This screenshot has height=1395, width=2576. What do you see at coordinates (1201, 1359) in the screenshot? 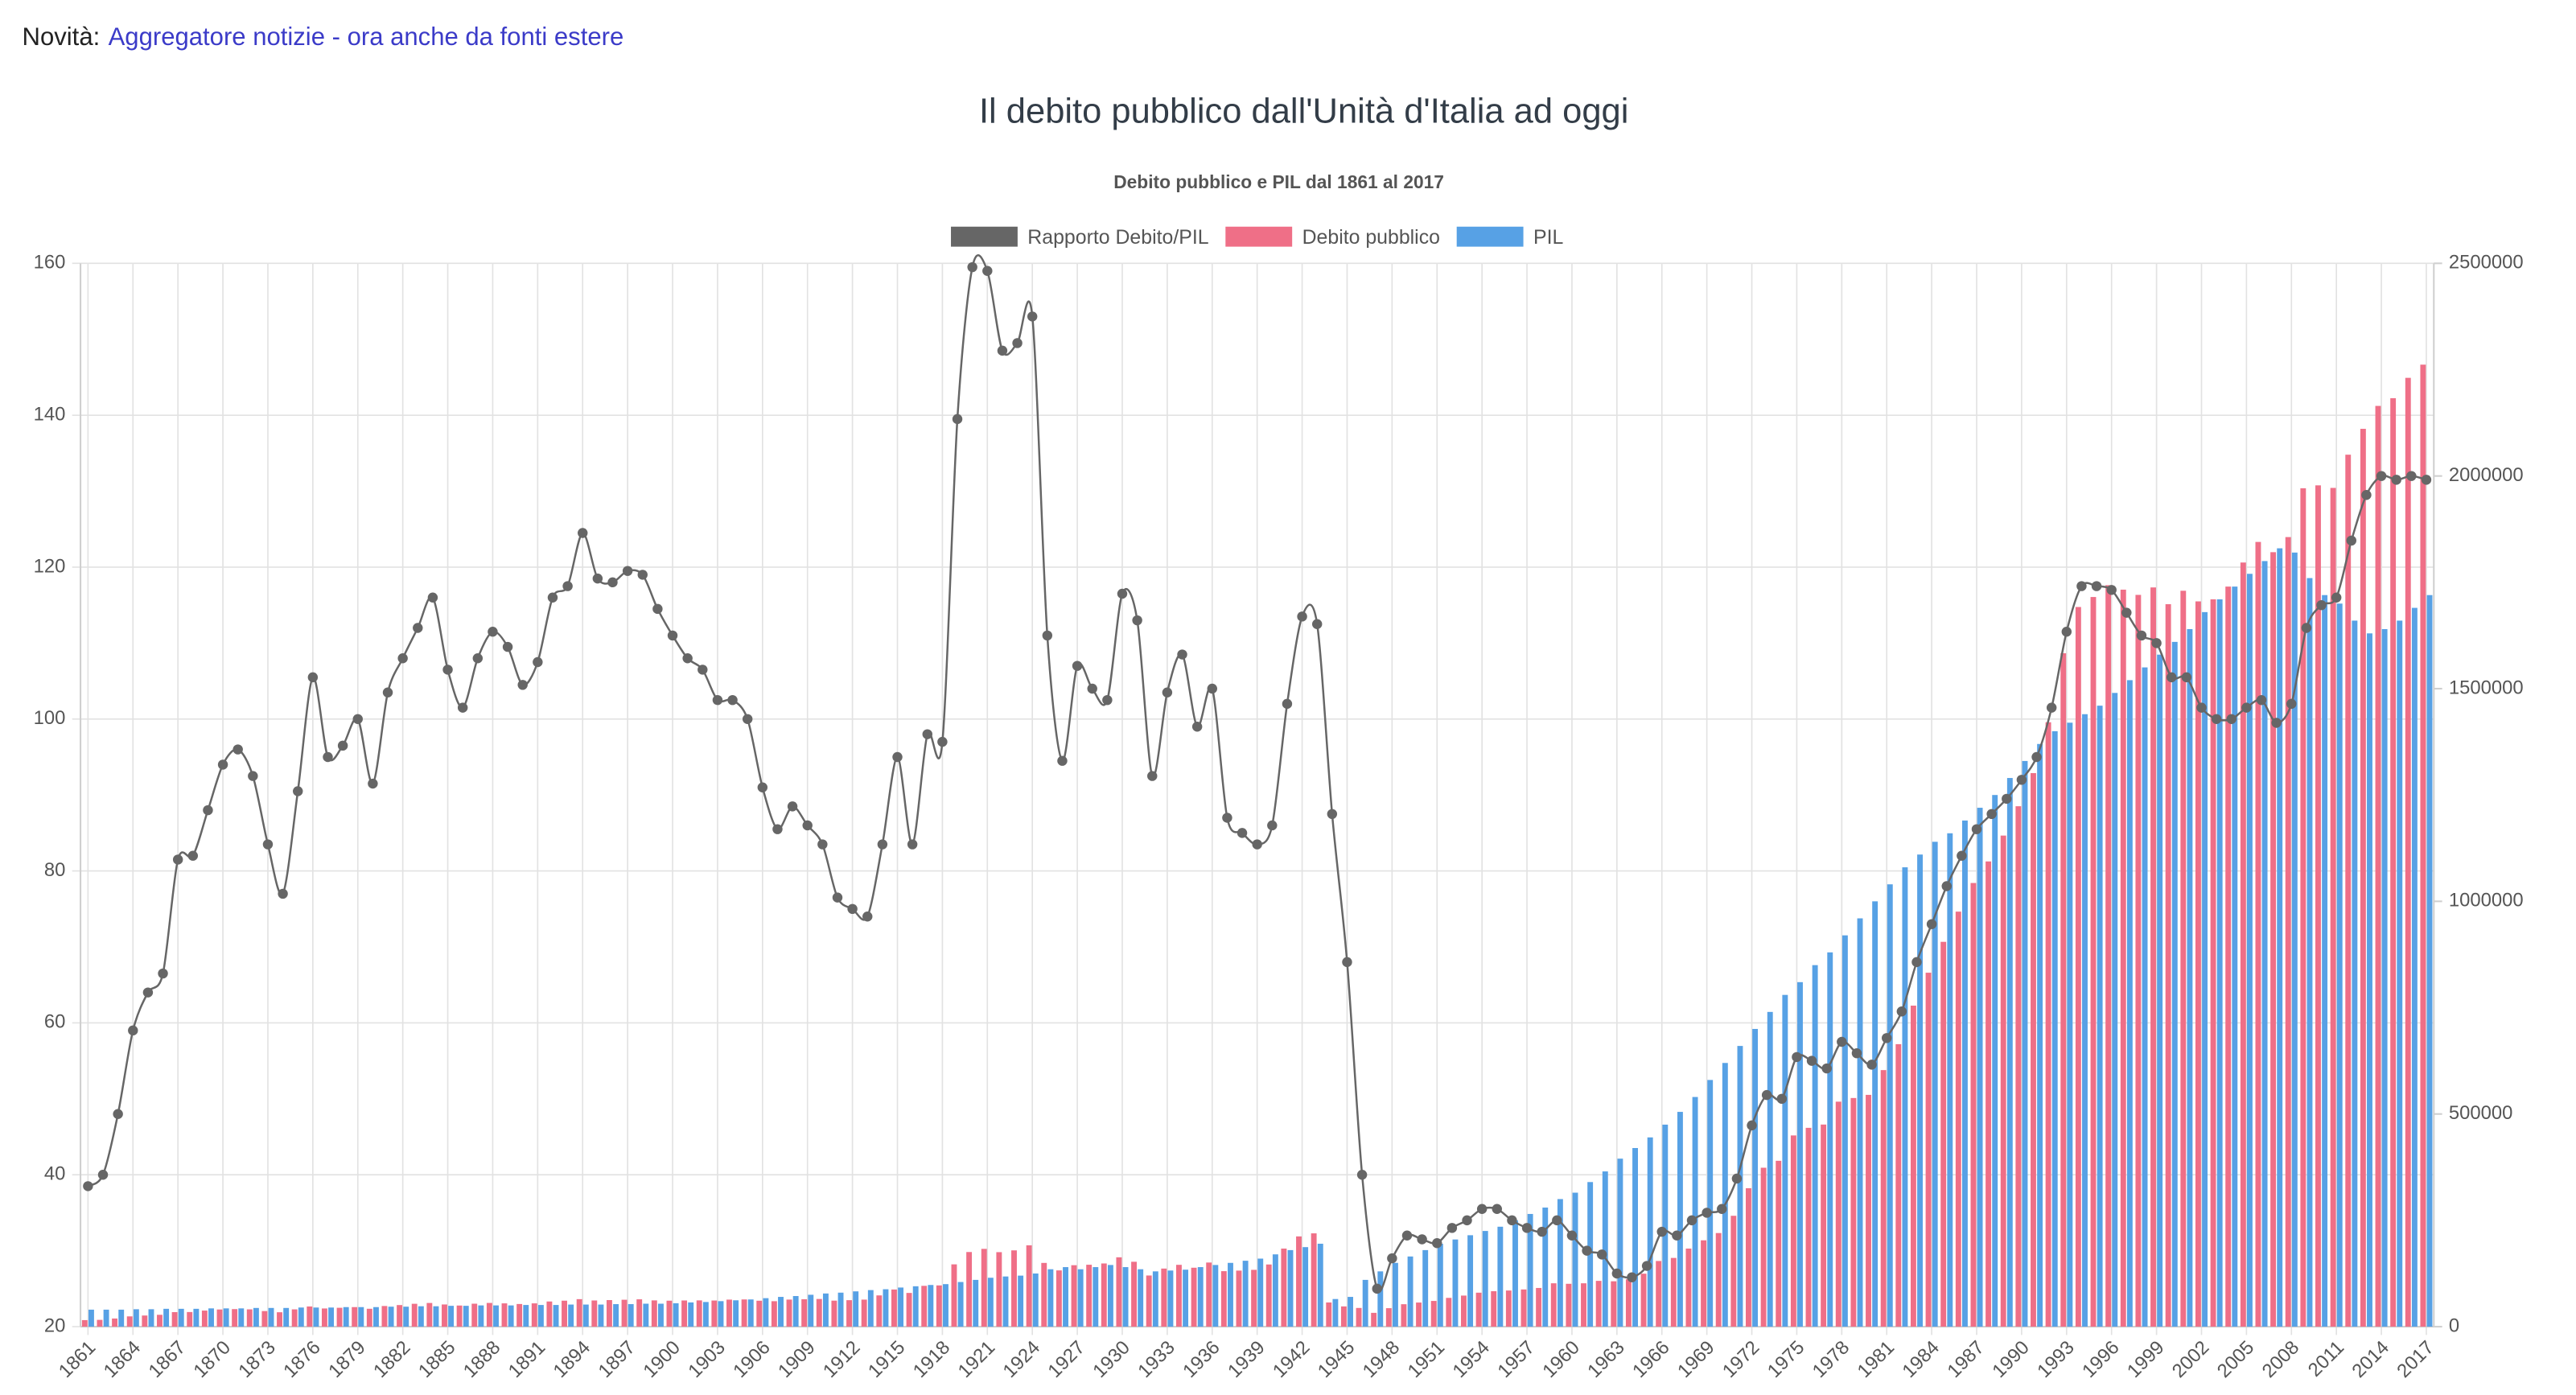
I see `x-tick-label: 1936` at bounding box center [1201, 1359].